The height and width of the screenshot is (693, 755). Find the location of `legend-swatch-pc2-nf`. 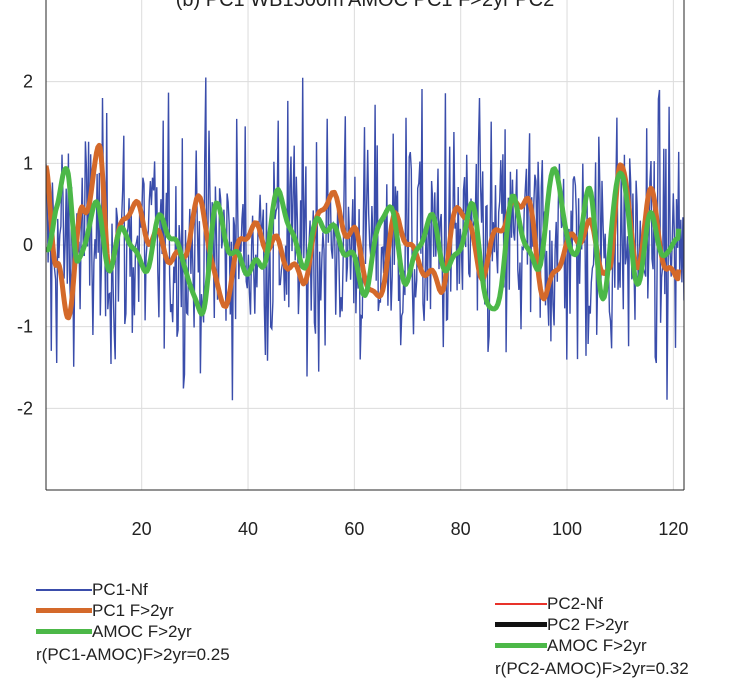

legend-swatch-pc2-nf is located at coordinates (521, 603).